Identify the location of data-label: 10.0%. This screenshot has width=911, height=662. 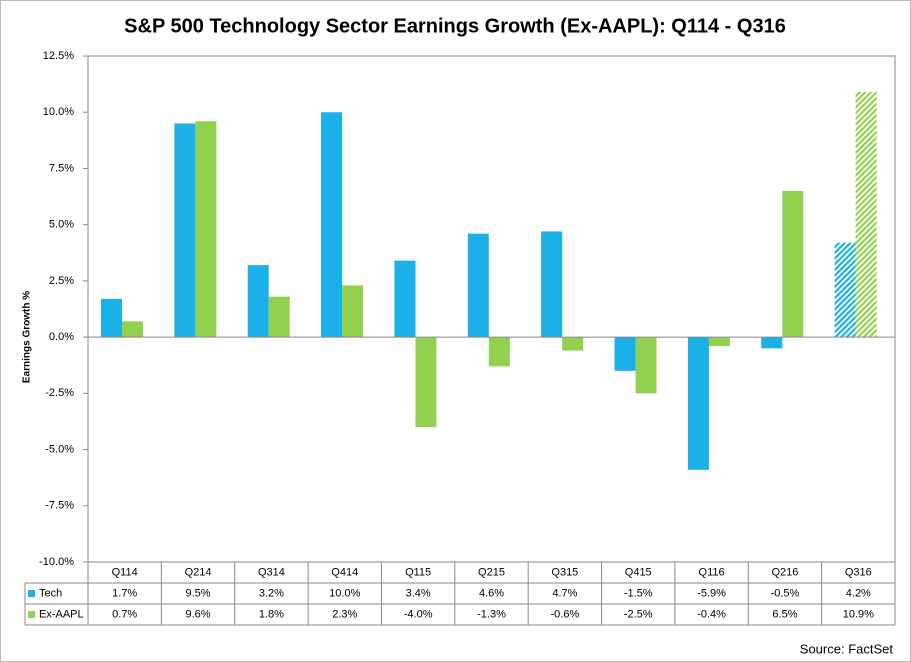
(344, 593).